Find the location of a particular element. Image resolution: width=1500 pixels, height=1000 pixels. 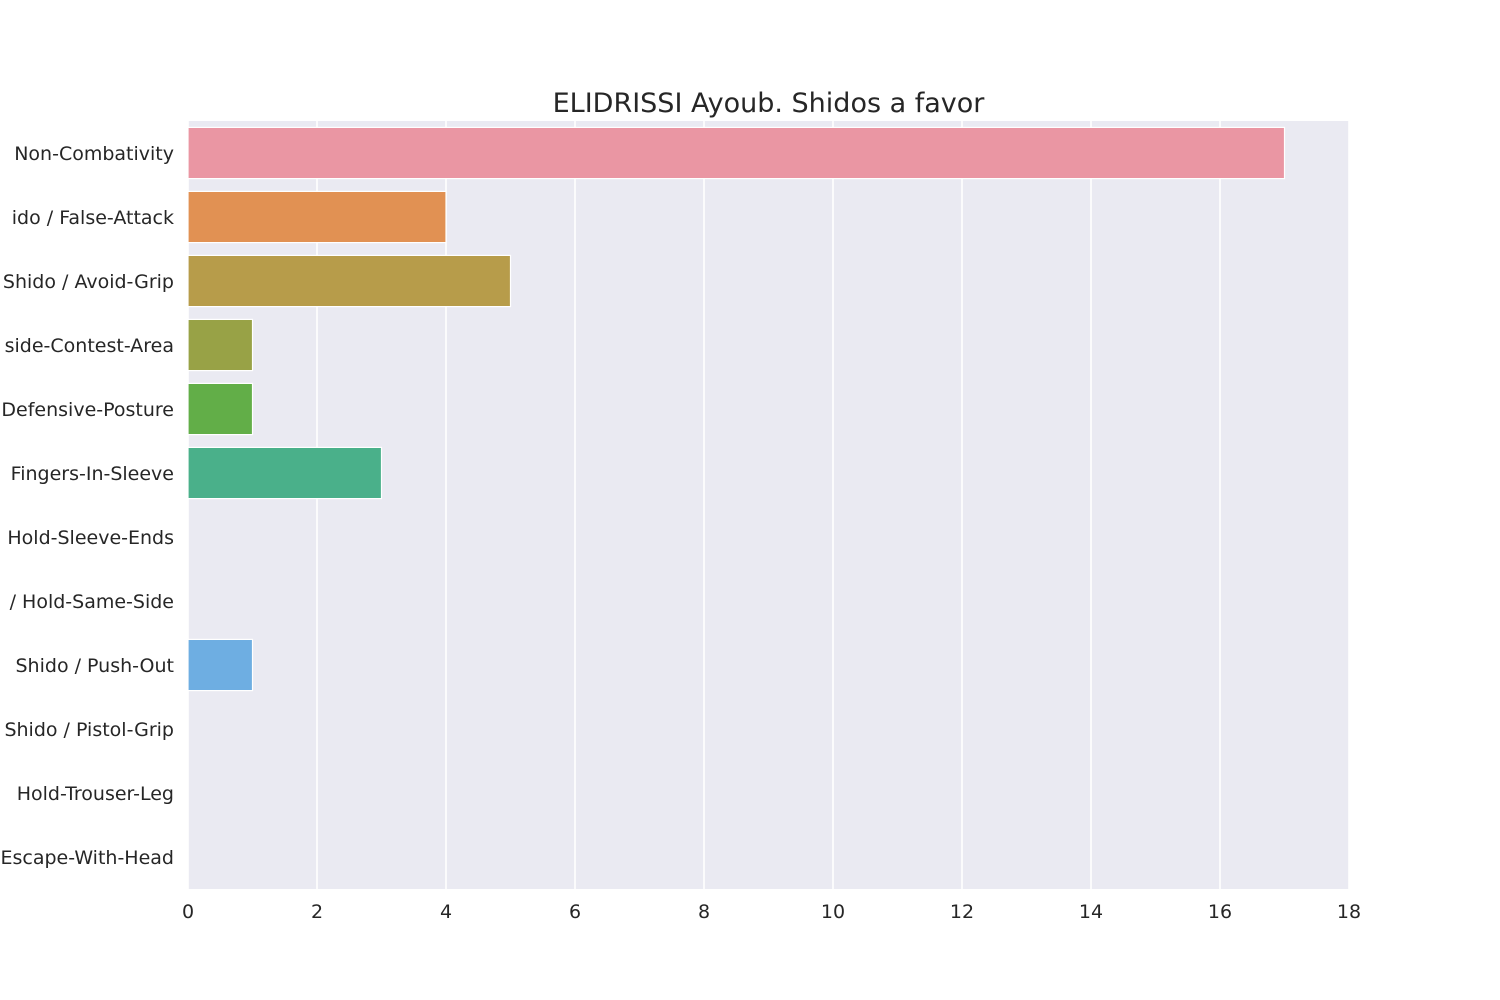

x-tick-label: 6 is located at coordinates (575, 912).